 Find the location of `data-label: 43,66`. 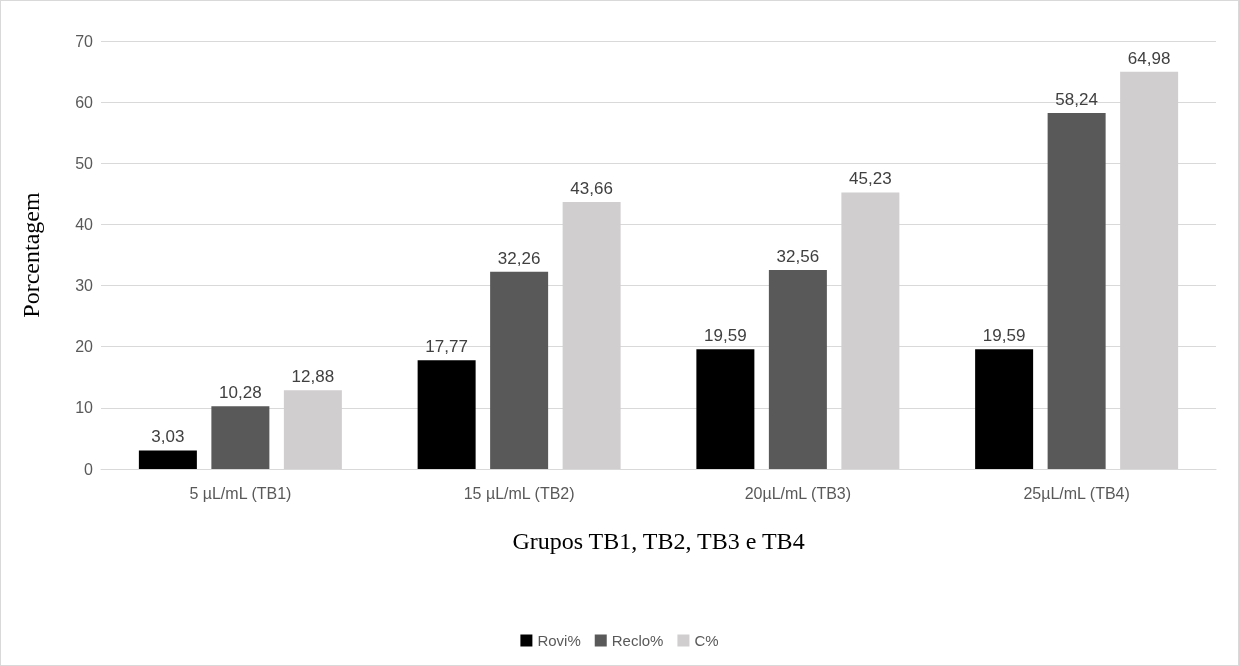

data-label: 43,66 is located at coordinates (591, 189).